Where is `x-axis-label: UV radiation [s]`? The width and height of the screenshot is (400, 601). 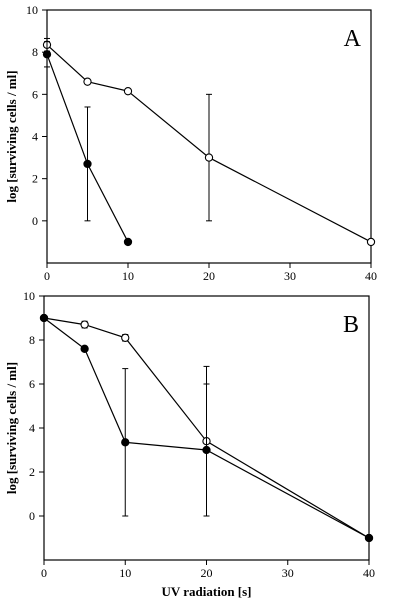 x-axis-label: UV radiation [s] is located at coordinates (206, 591).